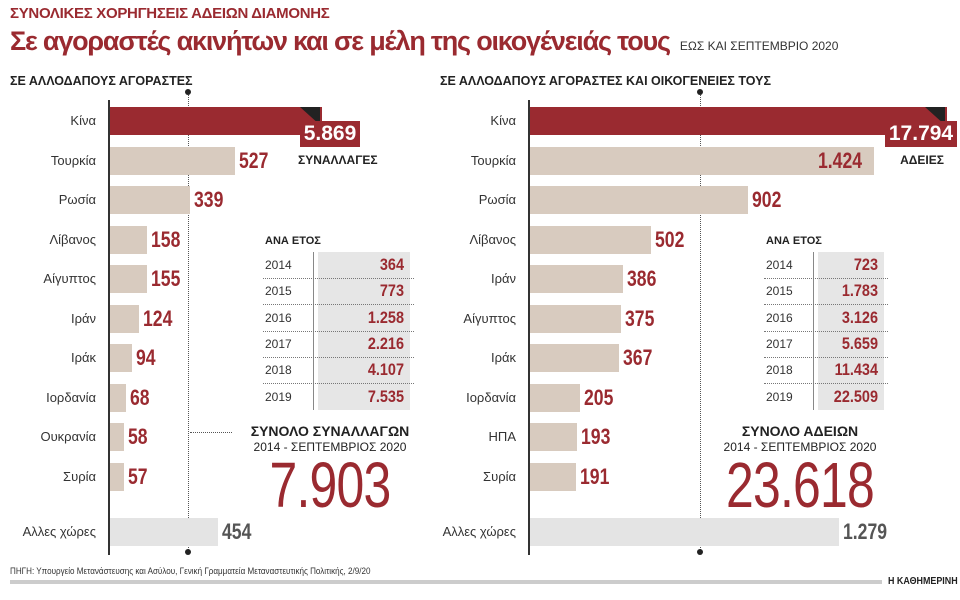 Image resolution: width=960 pixels, height=600 pixels. Describe the element at coordinates (865, 531) in the screenshot. I see `value-label: 1.279` at that location.